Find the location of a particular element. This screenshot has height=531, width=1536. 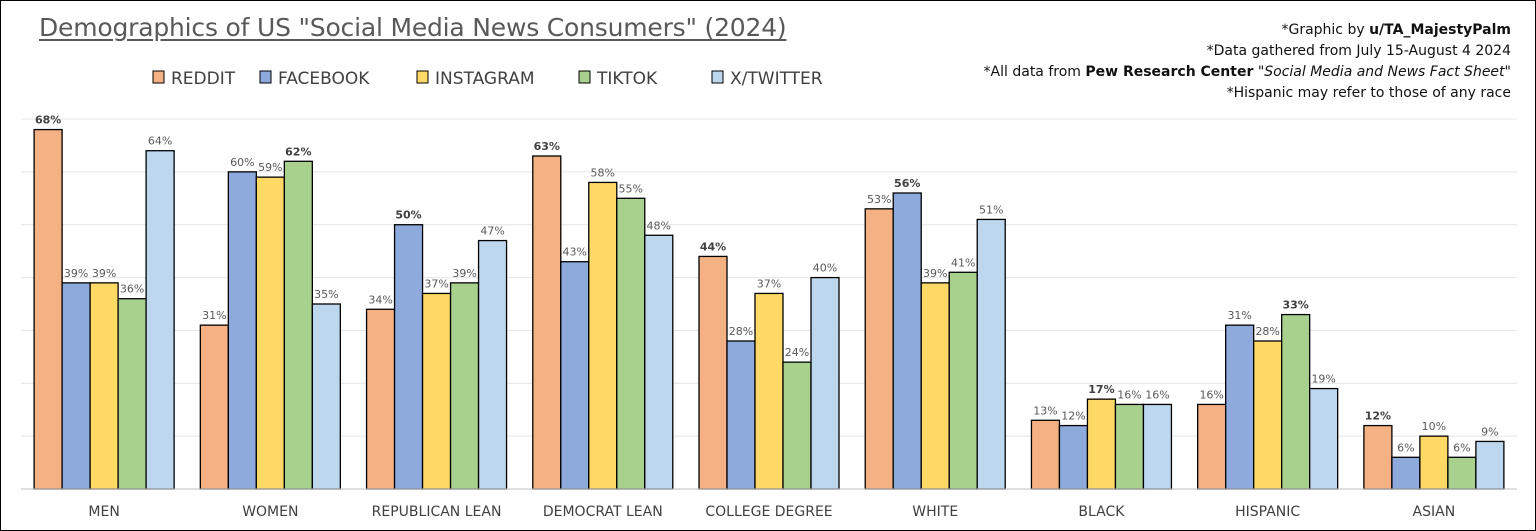

bar-republican-lean-instagram is located at coordinates (436, 391).